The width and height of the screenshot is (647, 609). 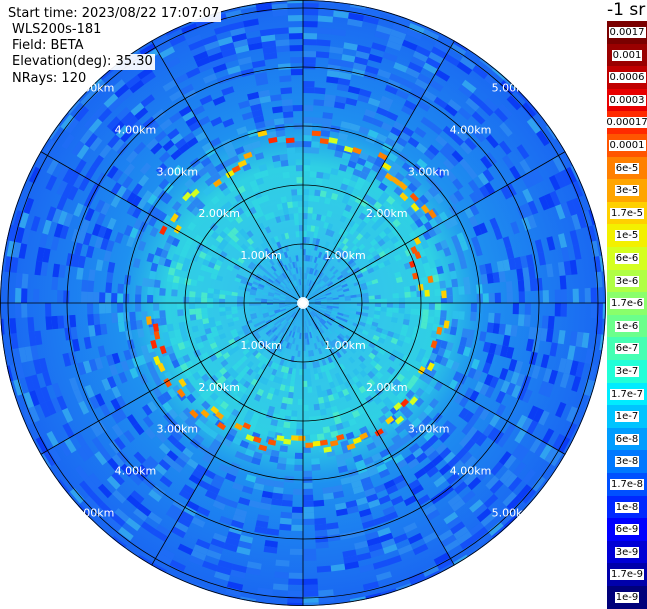 I want to click on elevation-angle: Elevation(deg): 35.30, so click(x=83, y=62).